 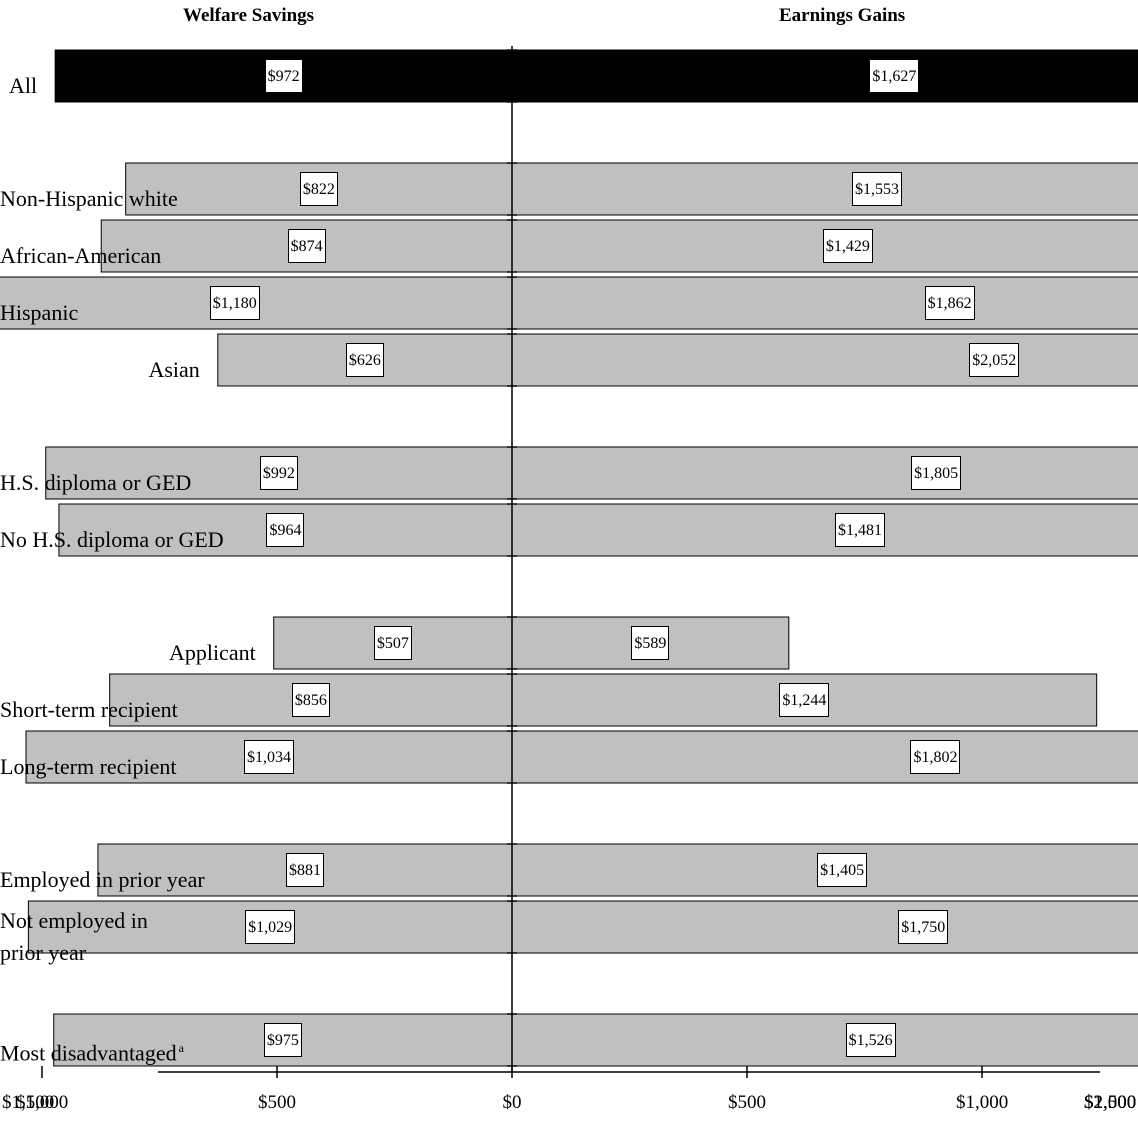 What do you see at coordinates (870, 1040) in the screenshot?
I see `earnings-gains-data-label: $1,526` at bounding box center [870, 1040].